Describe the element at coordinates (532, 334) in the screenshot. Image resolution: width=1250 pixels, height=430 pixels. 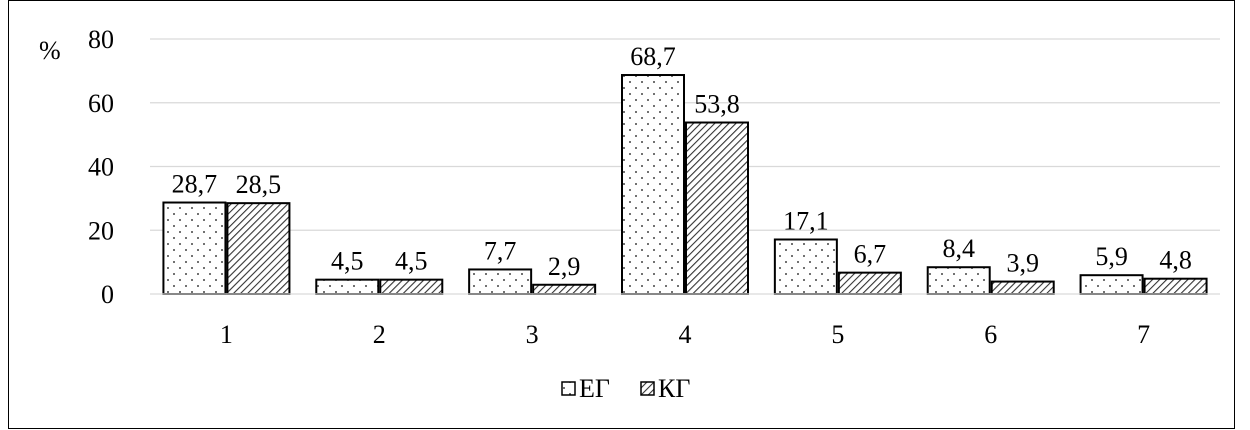
I see `x-tick-label: 3` at that location.